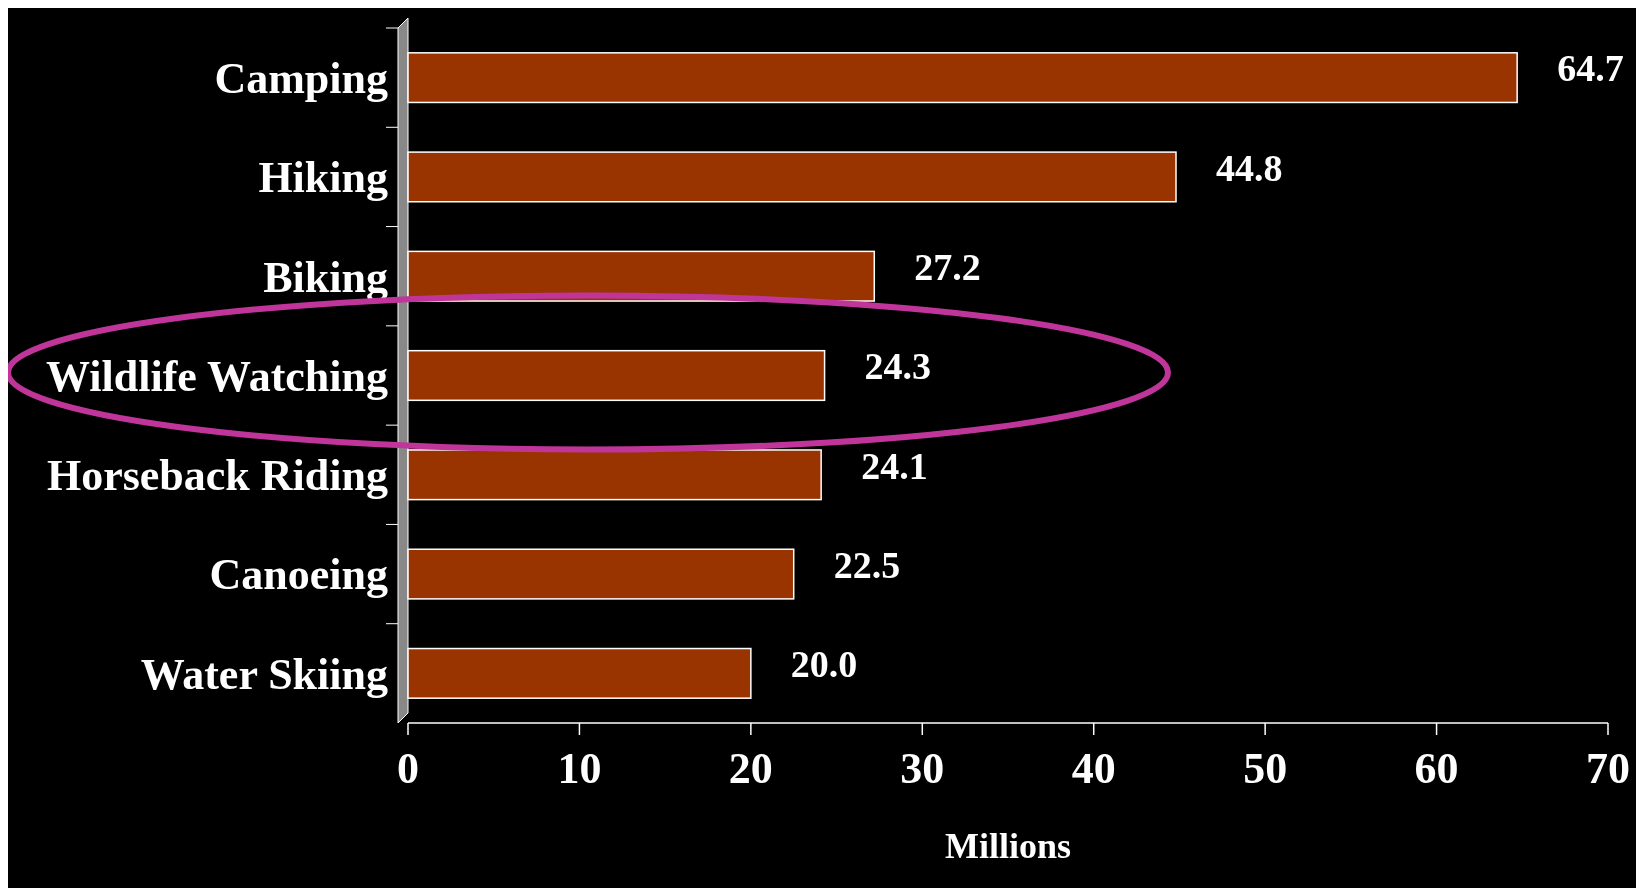 The width and height of the screenshot is (1644, 895). I want to click on y-tick-label: Horseback Riding, so click(217, 476).